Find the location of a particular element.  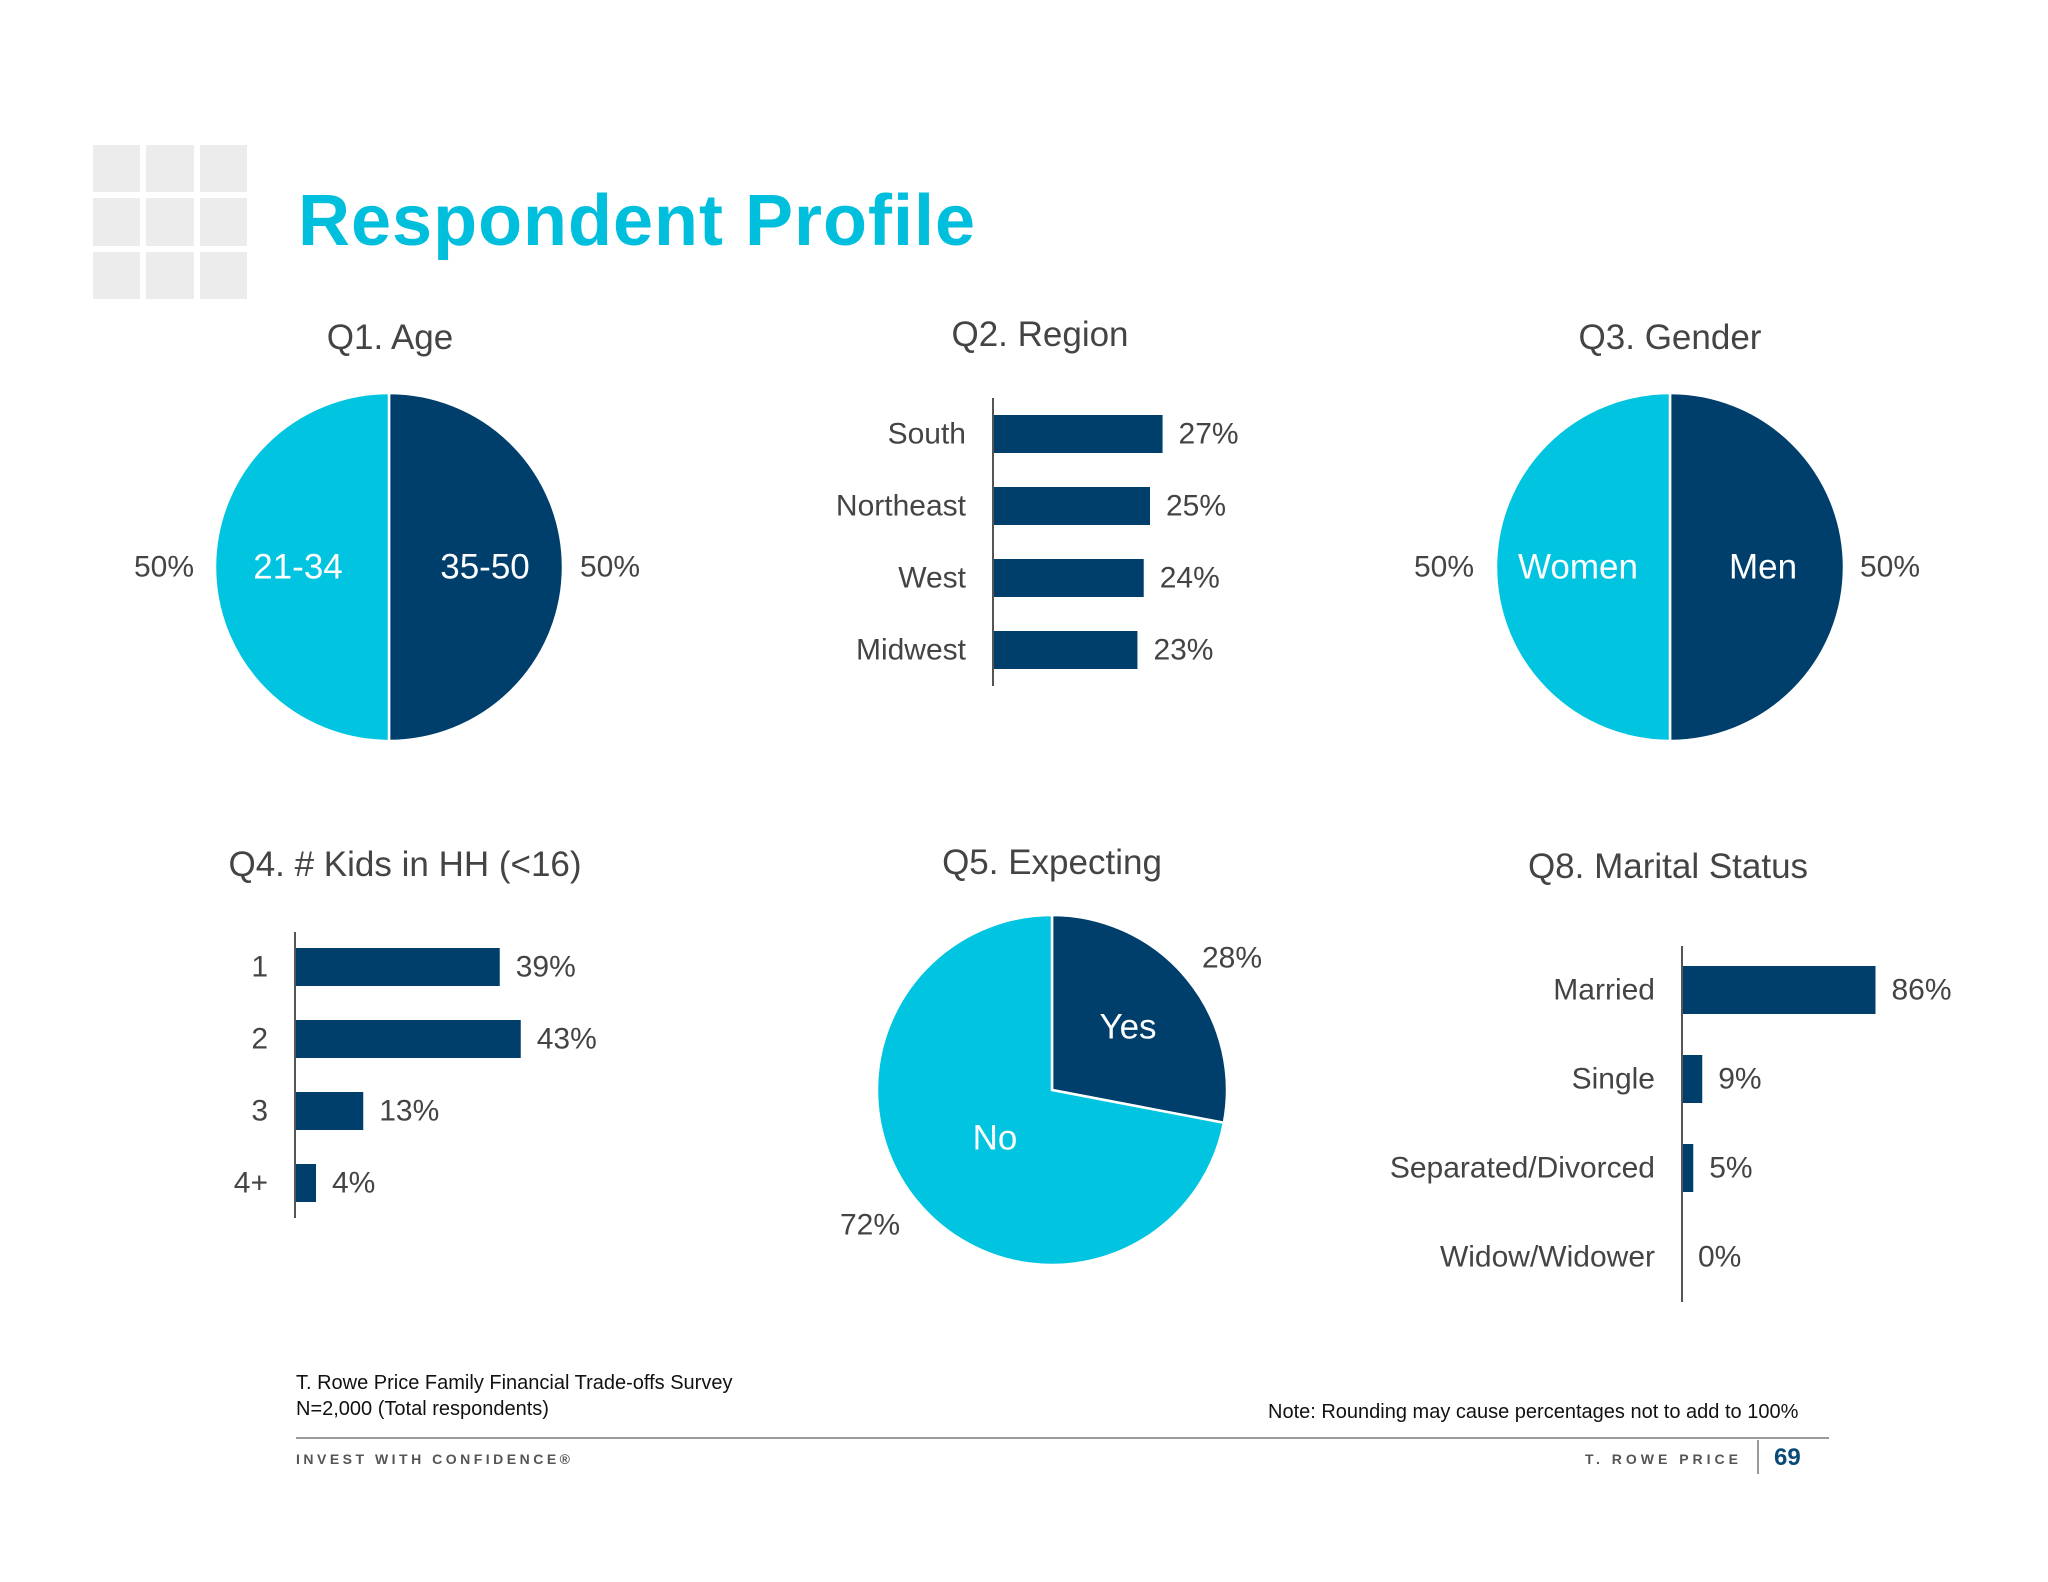

bar-value-label-q2-1: 25% is located at coordinates (1196, 506).